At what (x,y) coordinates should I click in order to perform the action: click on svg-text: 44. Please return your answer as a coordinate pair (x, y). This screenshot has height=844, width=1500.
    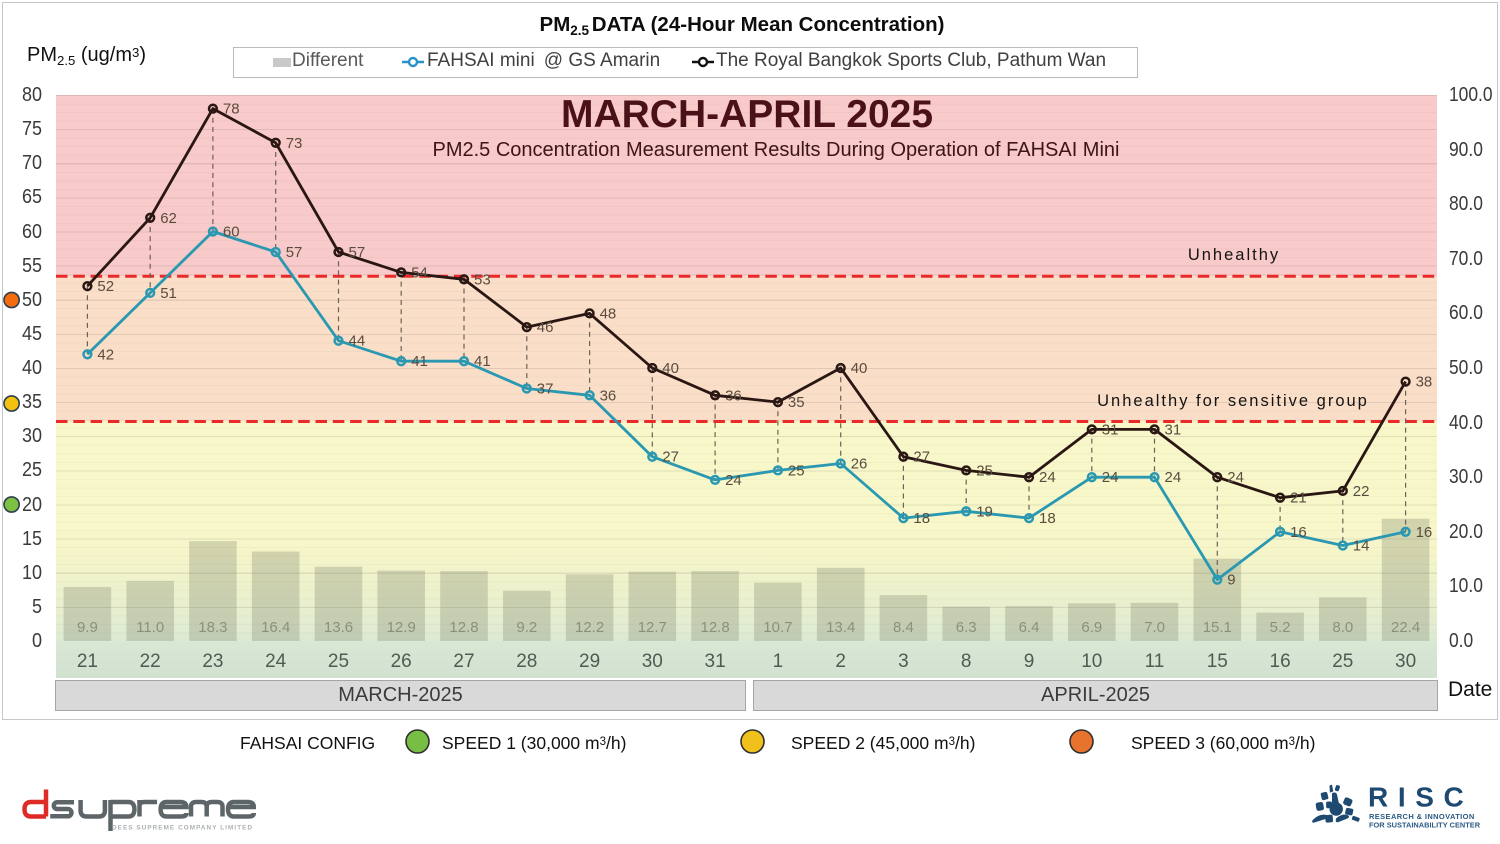
    Looking at the image, I should click on (357, 341).